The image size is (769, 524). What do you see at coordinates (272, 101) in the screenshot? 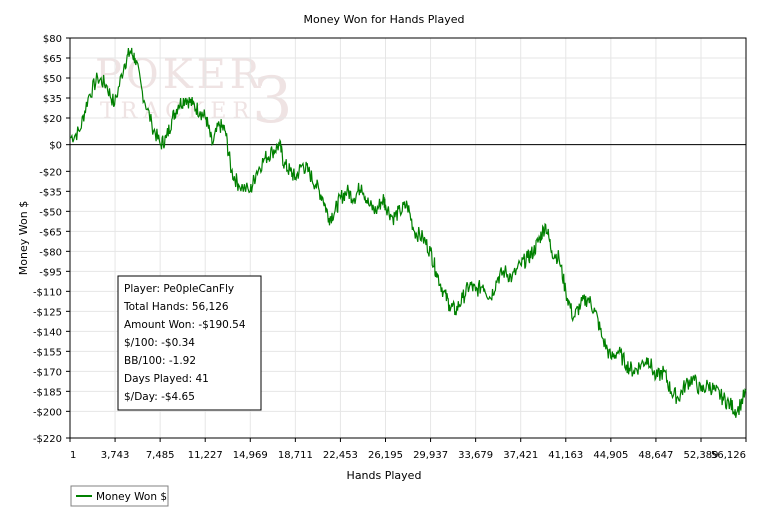
I see `watermark-mark-text: 3` at bounding box center [272, 101].